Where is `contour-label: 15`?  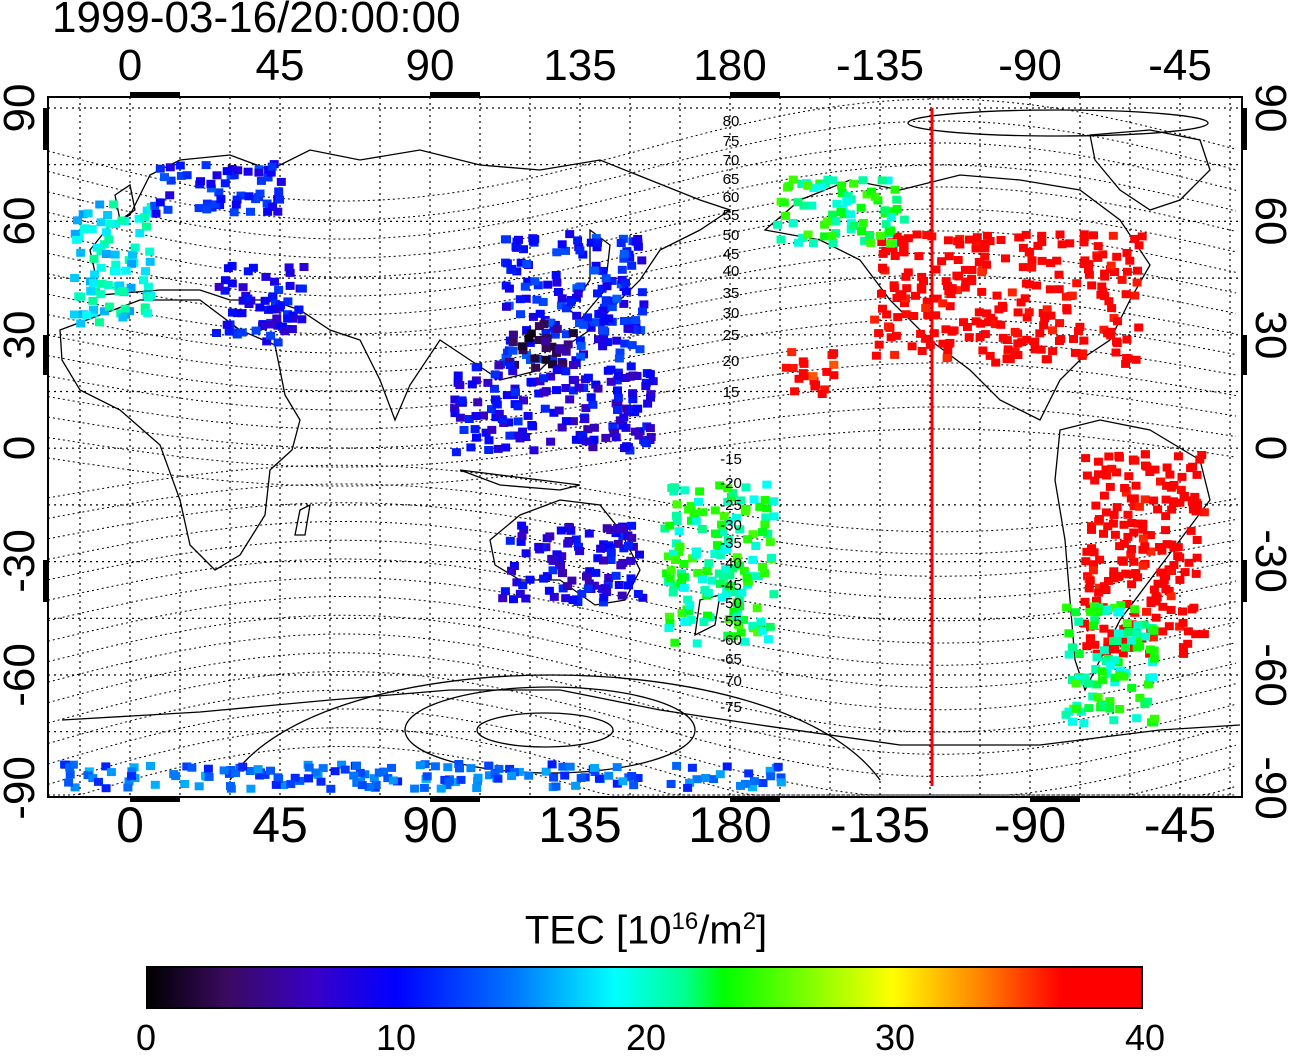
contour-label: 15 is located at coordinates (731, 392).